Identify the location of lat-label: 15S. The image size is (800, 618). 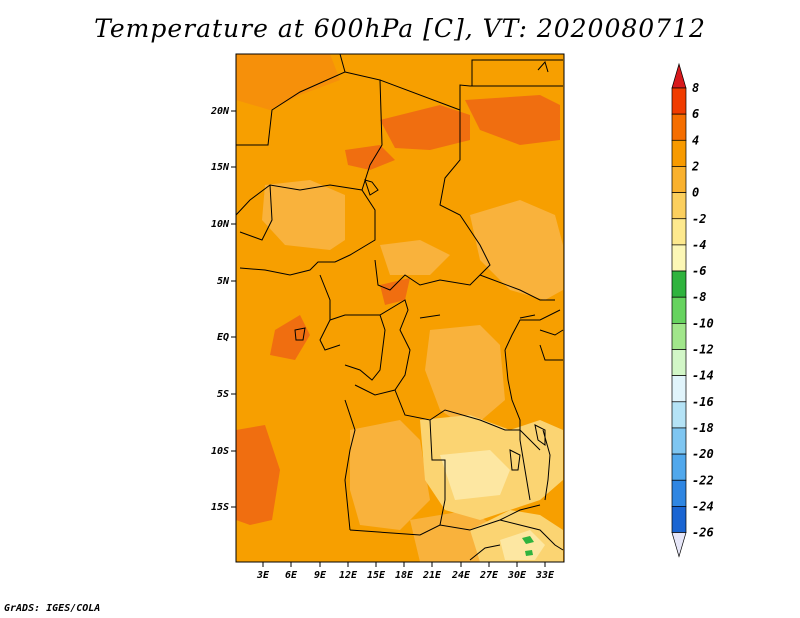
(220, 507).